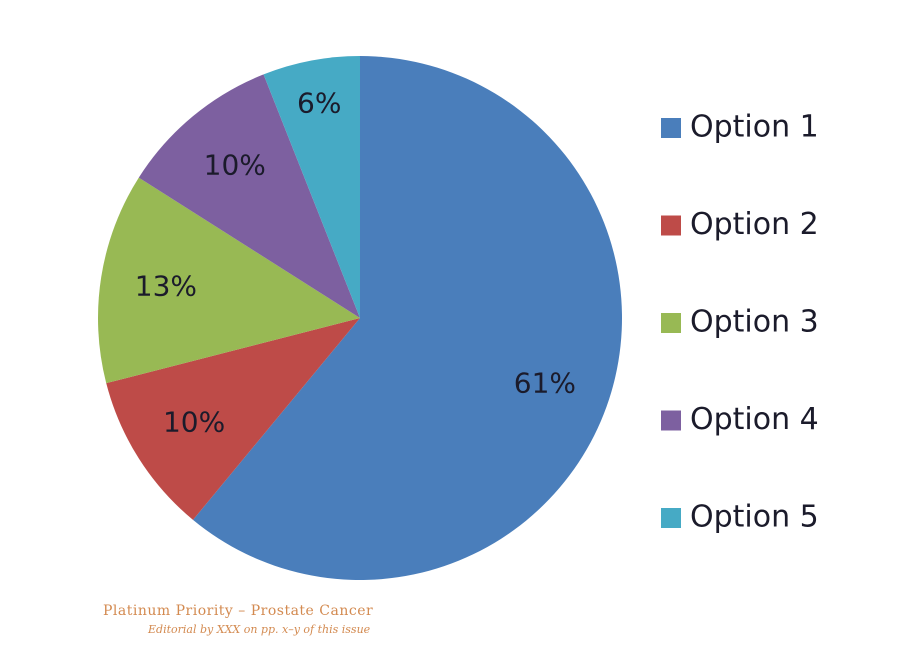 This screenshot has height=648, width=912. What do you see at coordinates (754, 224) in the screenshot?
I see `legend-label: Option 2` at bounding box center [754, 224].